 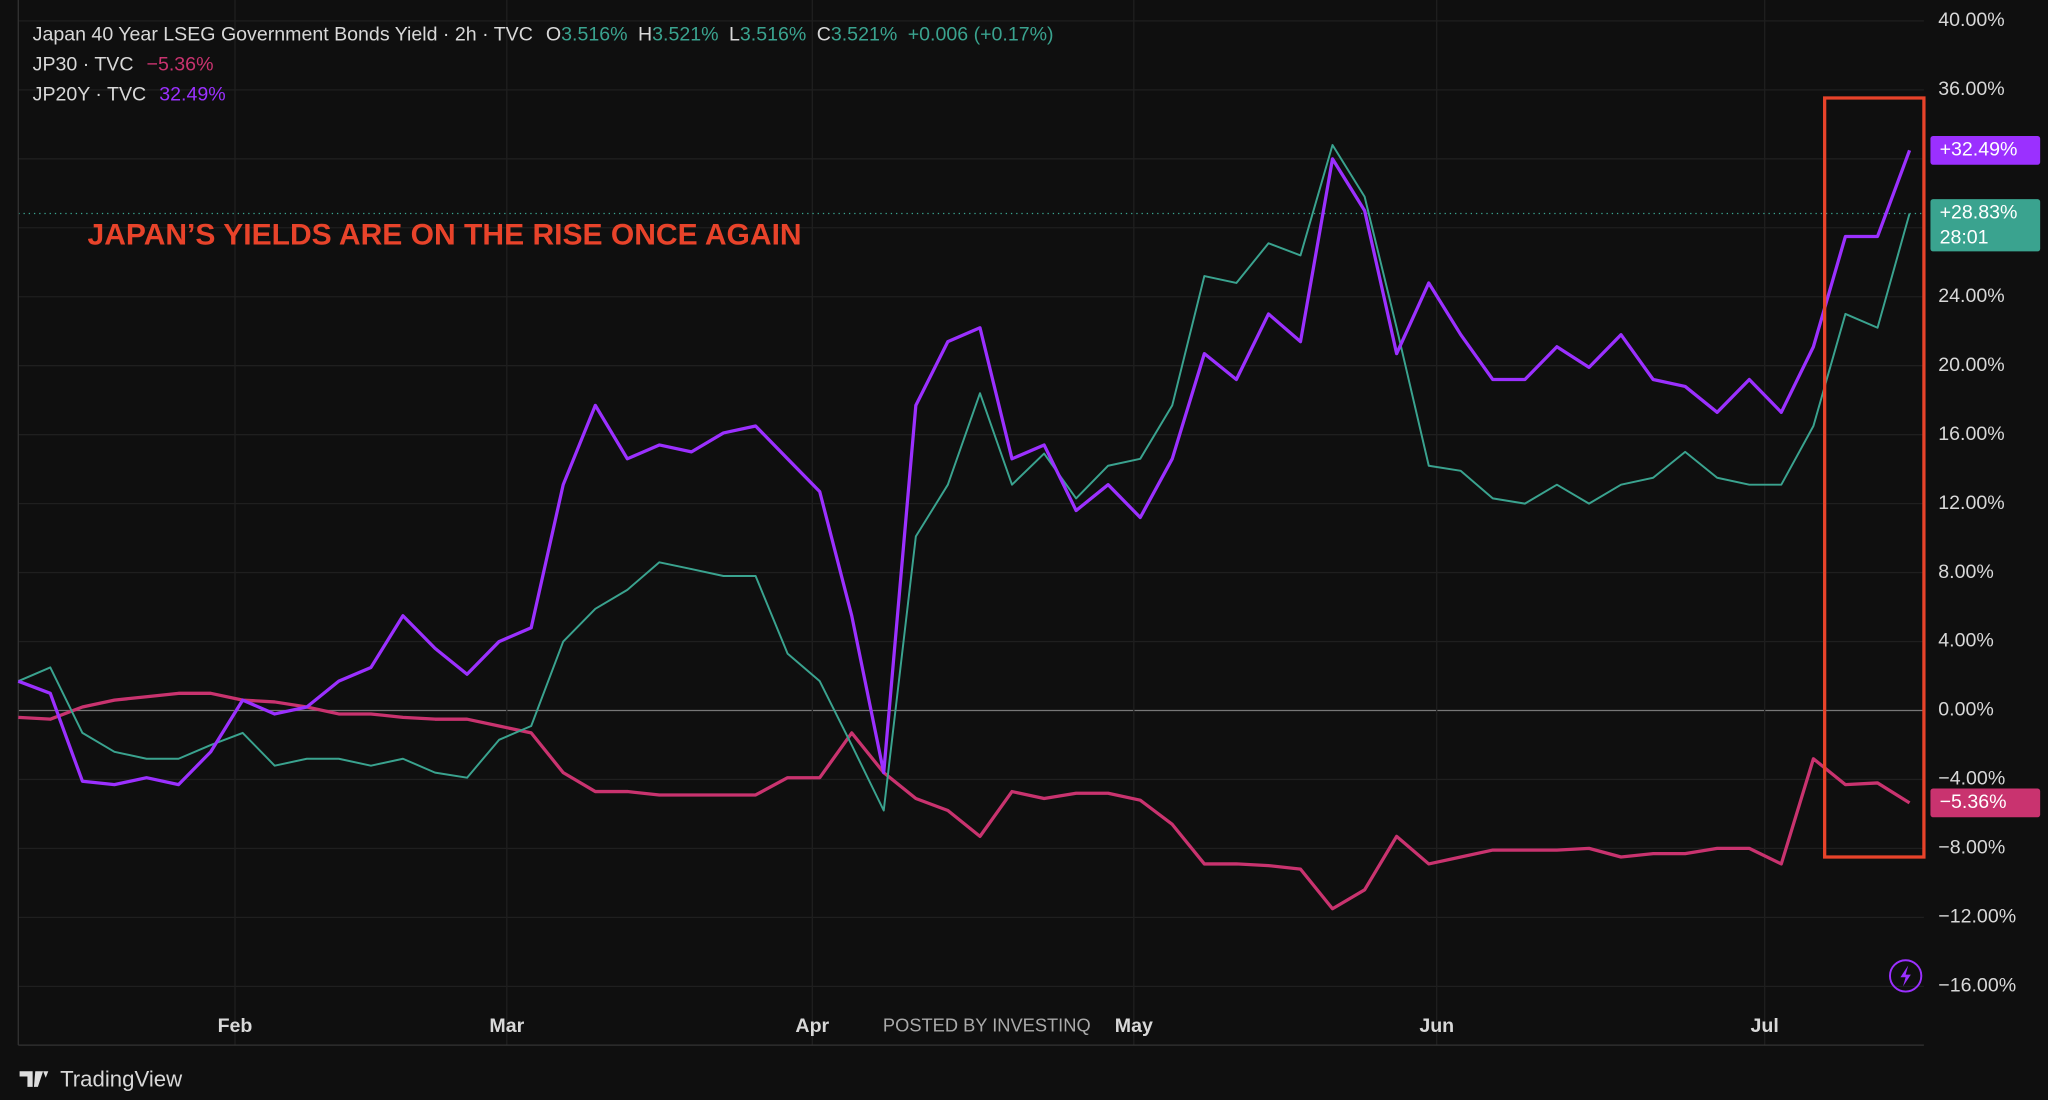 I want to click on x-tick-label: Apr, so click(x=812, y=1026).